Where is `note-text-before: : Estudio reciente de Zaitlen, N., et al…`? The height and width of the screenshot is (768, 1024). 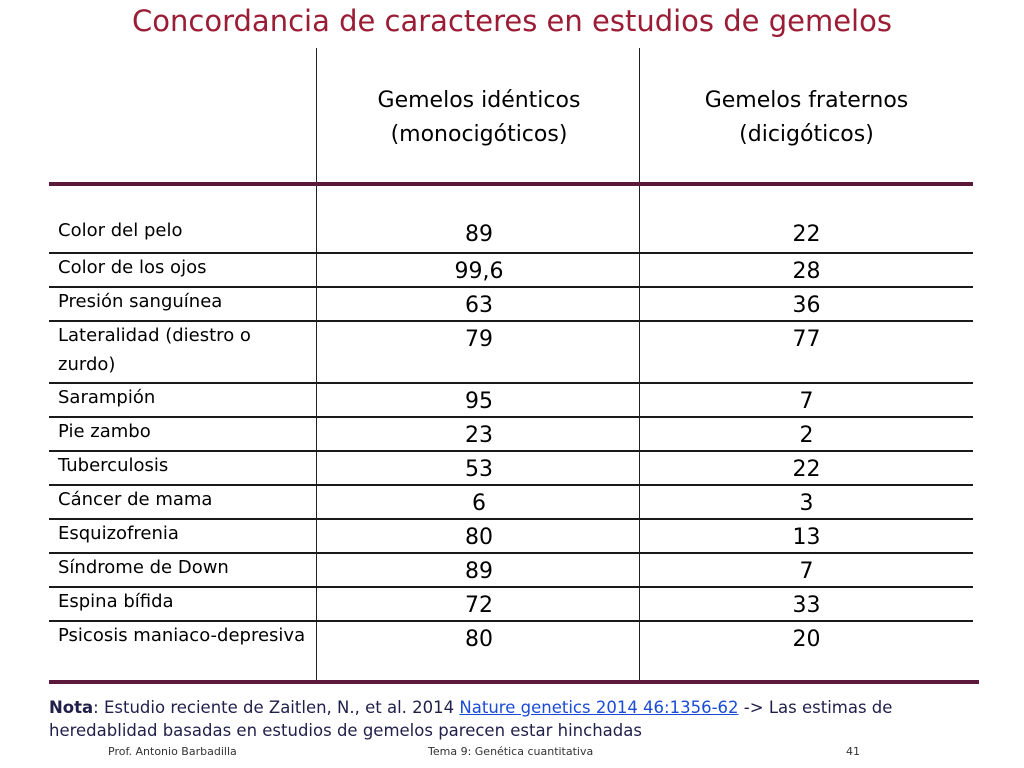 note-text-before: : Estudio reciente de Zaitlen, N., et al… is located at coordinates (276, 707).